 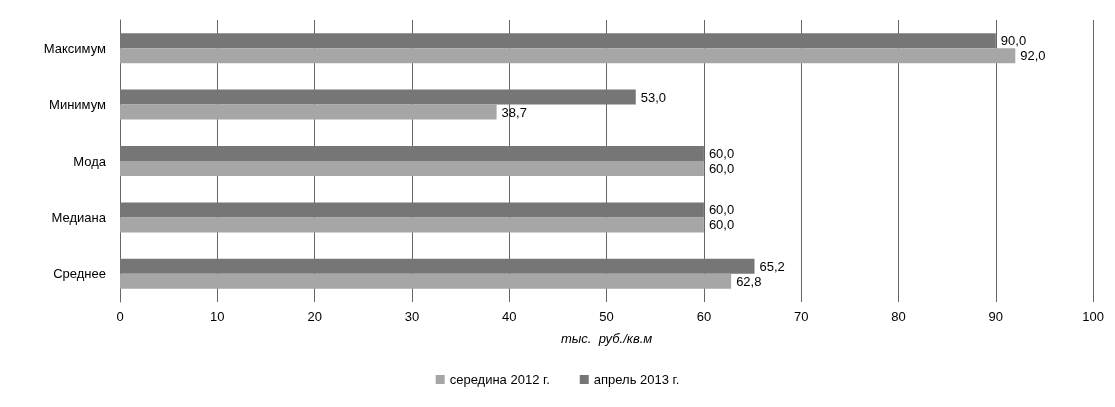 I want to click on x-tick-label: 40, so click(x=509, y=316).